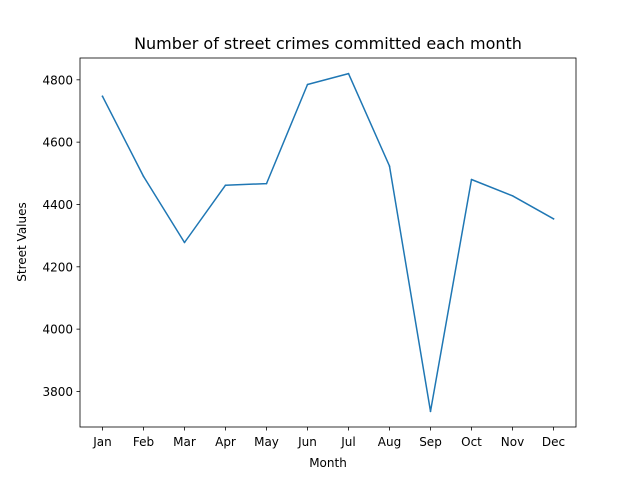  What do you see at coordinates (430, 442) in the screenshot?
I see `x-tick-label: Sep` at bounding box center [430, 442].